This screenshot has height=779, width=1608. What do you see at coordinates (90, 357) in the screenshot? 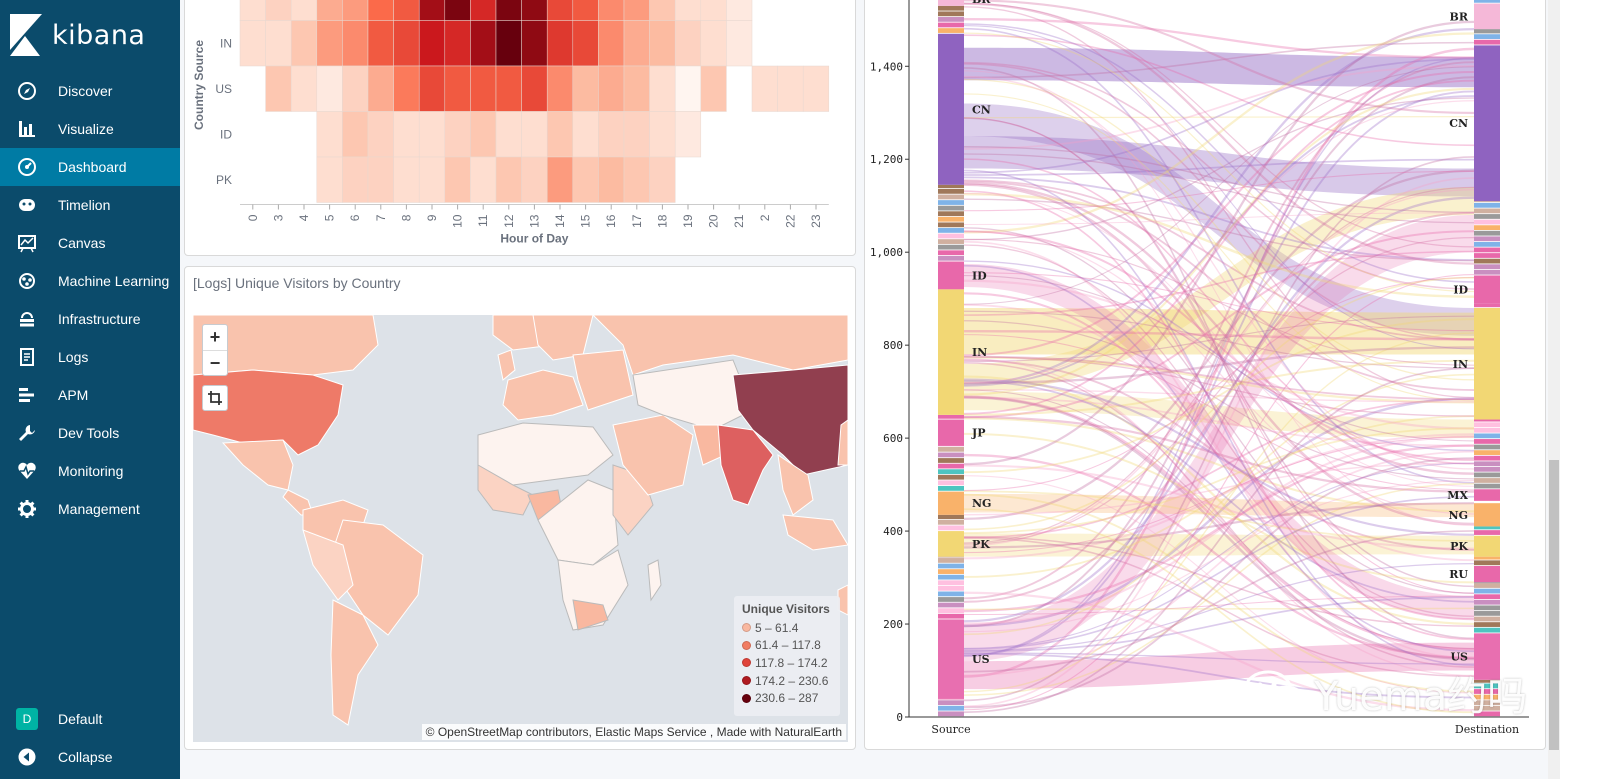
I see `sidebar-item-logs: Logs` at bounding box center [90, 357].